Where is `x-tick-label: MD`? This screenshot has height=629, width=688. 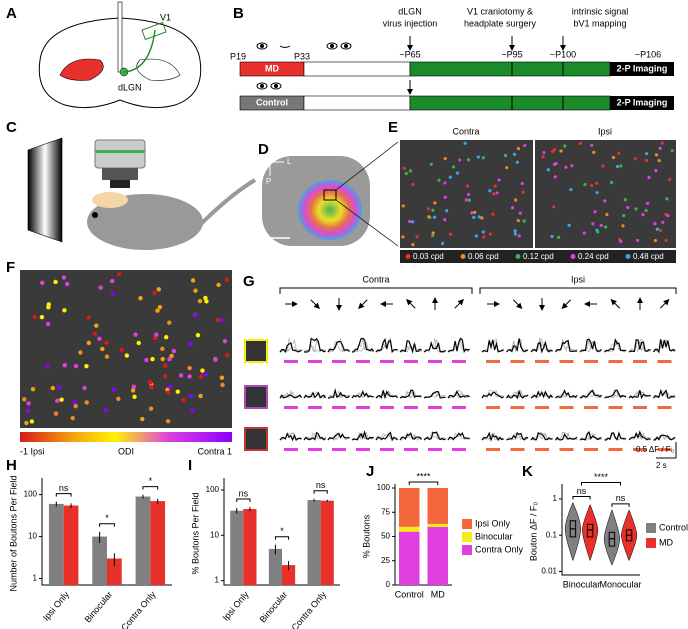
x-tick-label: MD is located at coordinates (438, 594).